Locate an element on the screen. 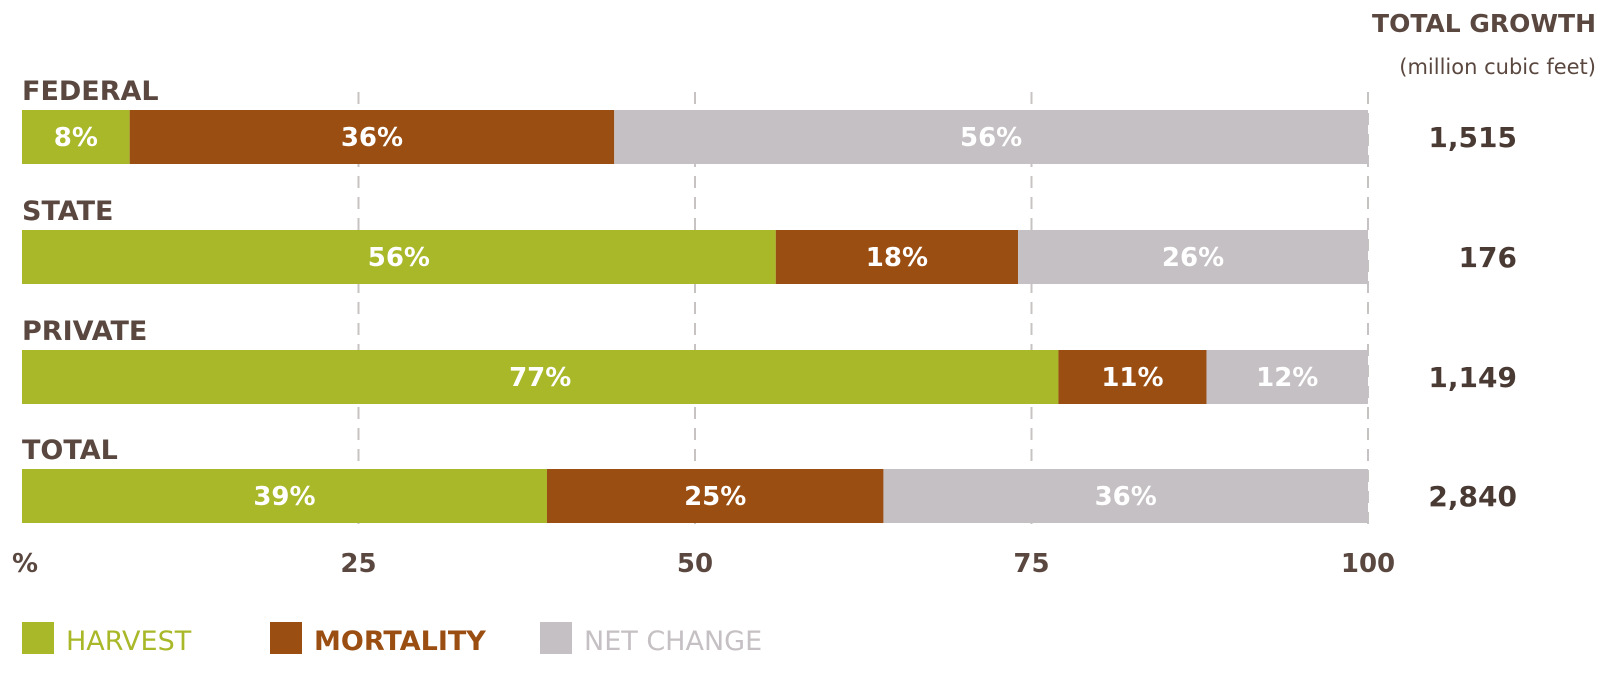 This screenshot has height=673, width=1608. data-label-federal-net-change: 56% is located at coordinates (991, 138).